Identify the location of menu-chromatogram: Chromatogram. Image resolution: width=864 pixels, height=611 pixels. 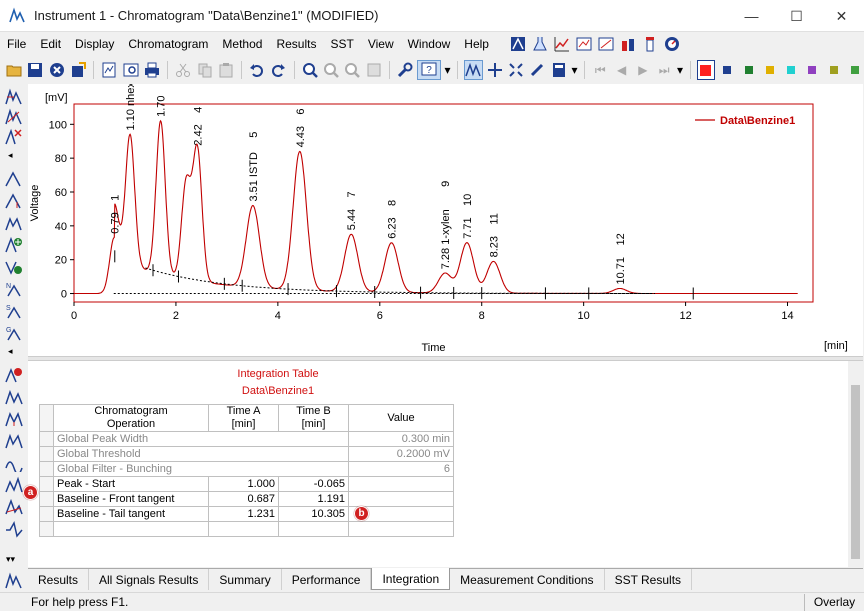
(168, 44).